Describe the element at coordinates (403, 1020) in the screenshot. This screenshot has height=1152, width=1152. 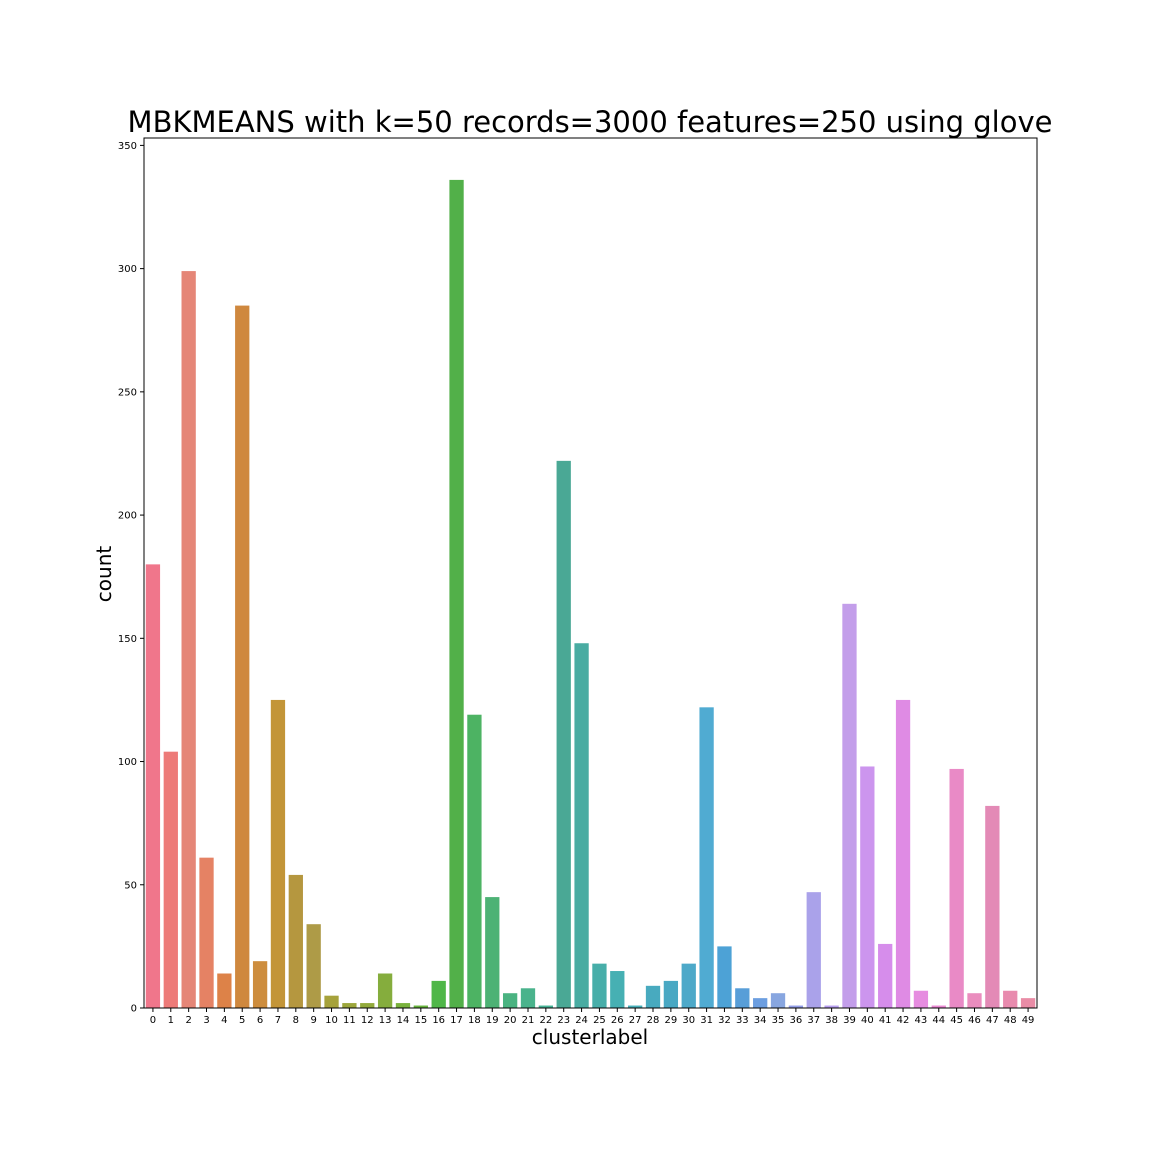
I see `x-tick-label: 14` at that location.